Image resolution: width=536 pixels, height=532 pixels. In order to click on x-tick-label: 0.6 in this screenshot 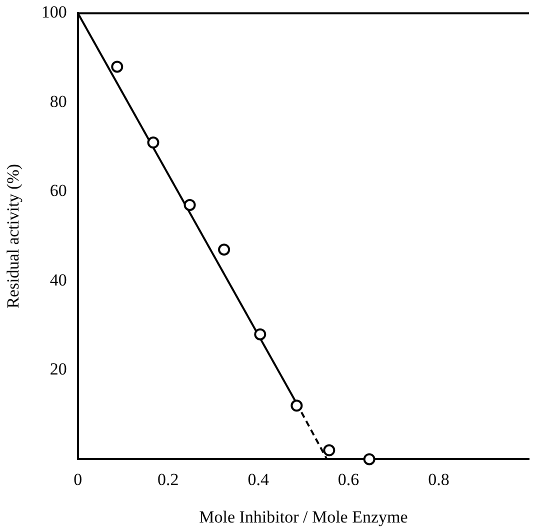, I will do `click(349, 479)`.